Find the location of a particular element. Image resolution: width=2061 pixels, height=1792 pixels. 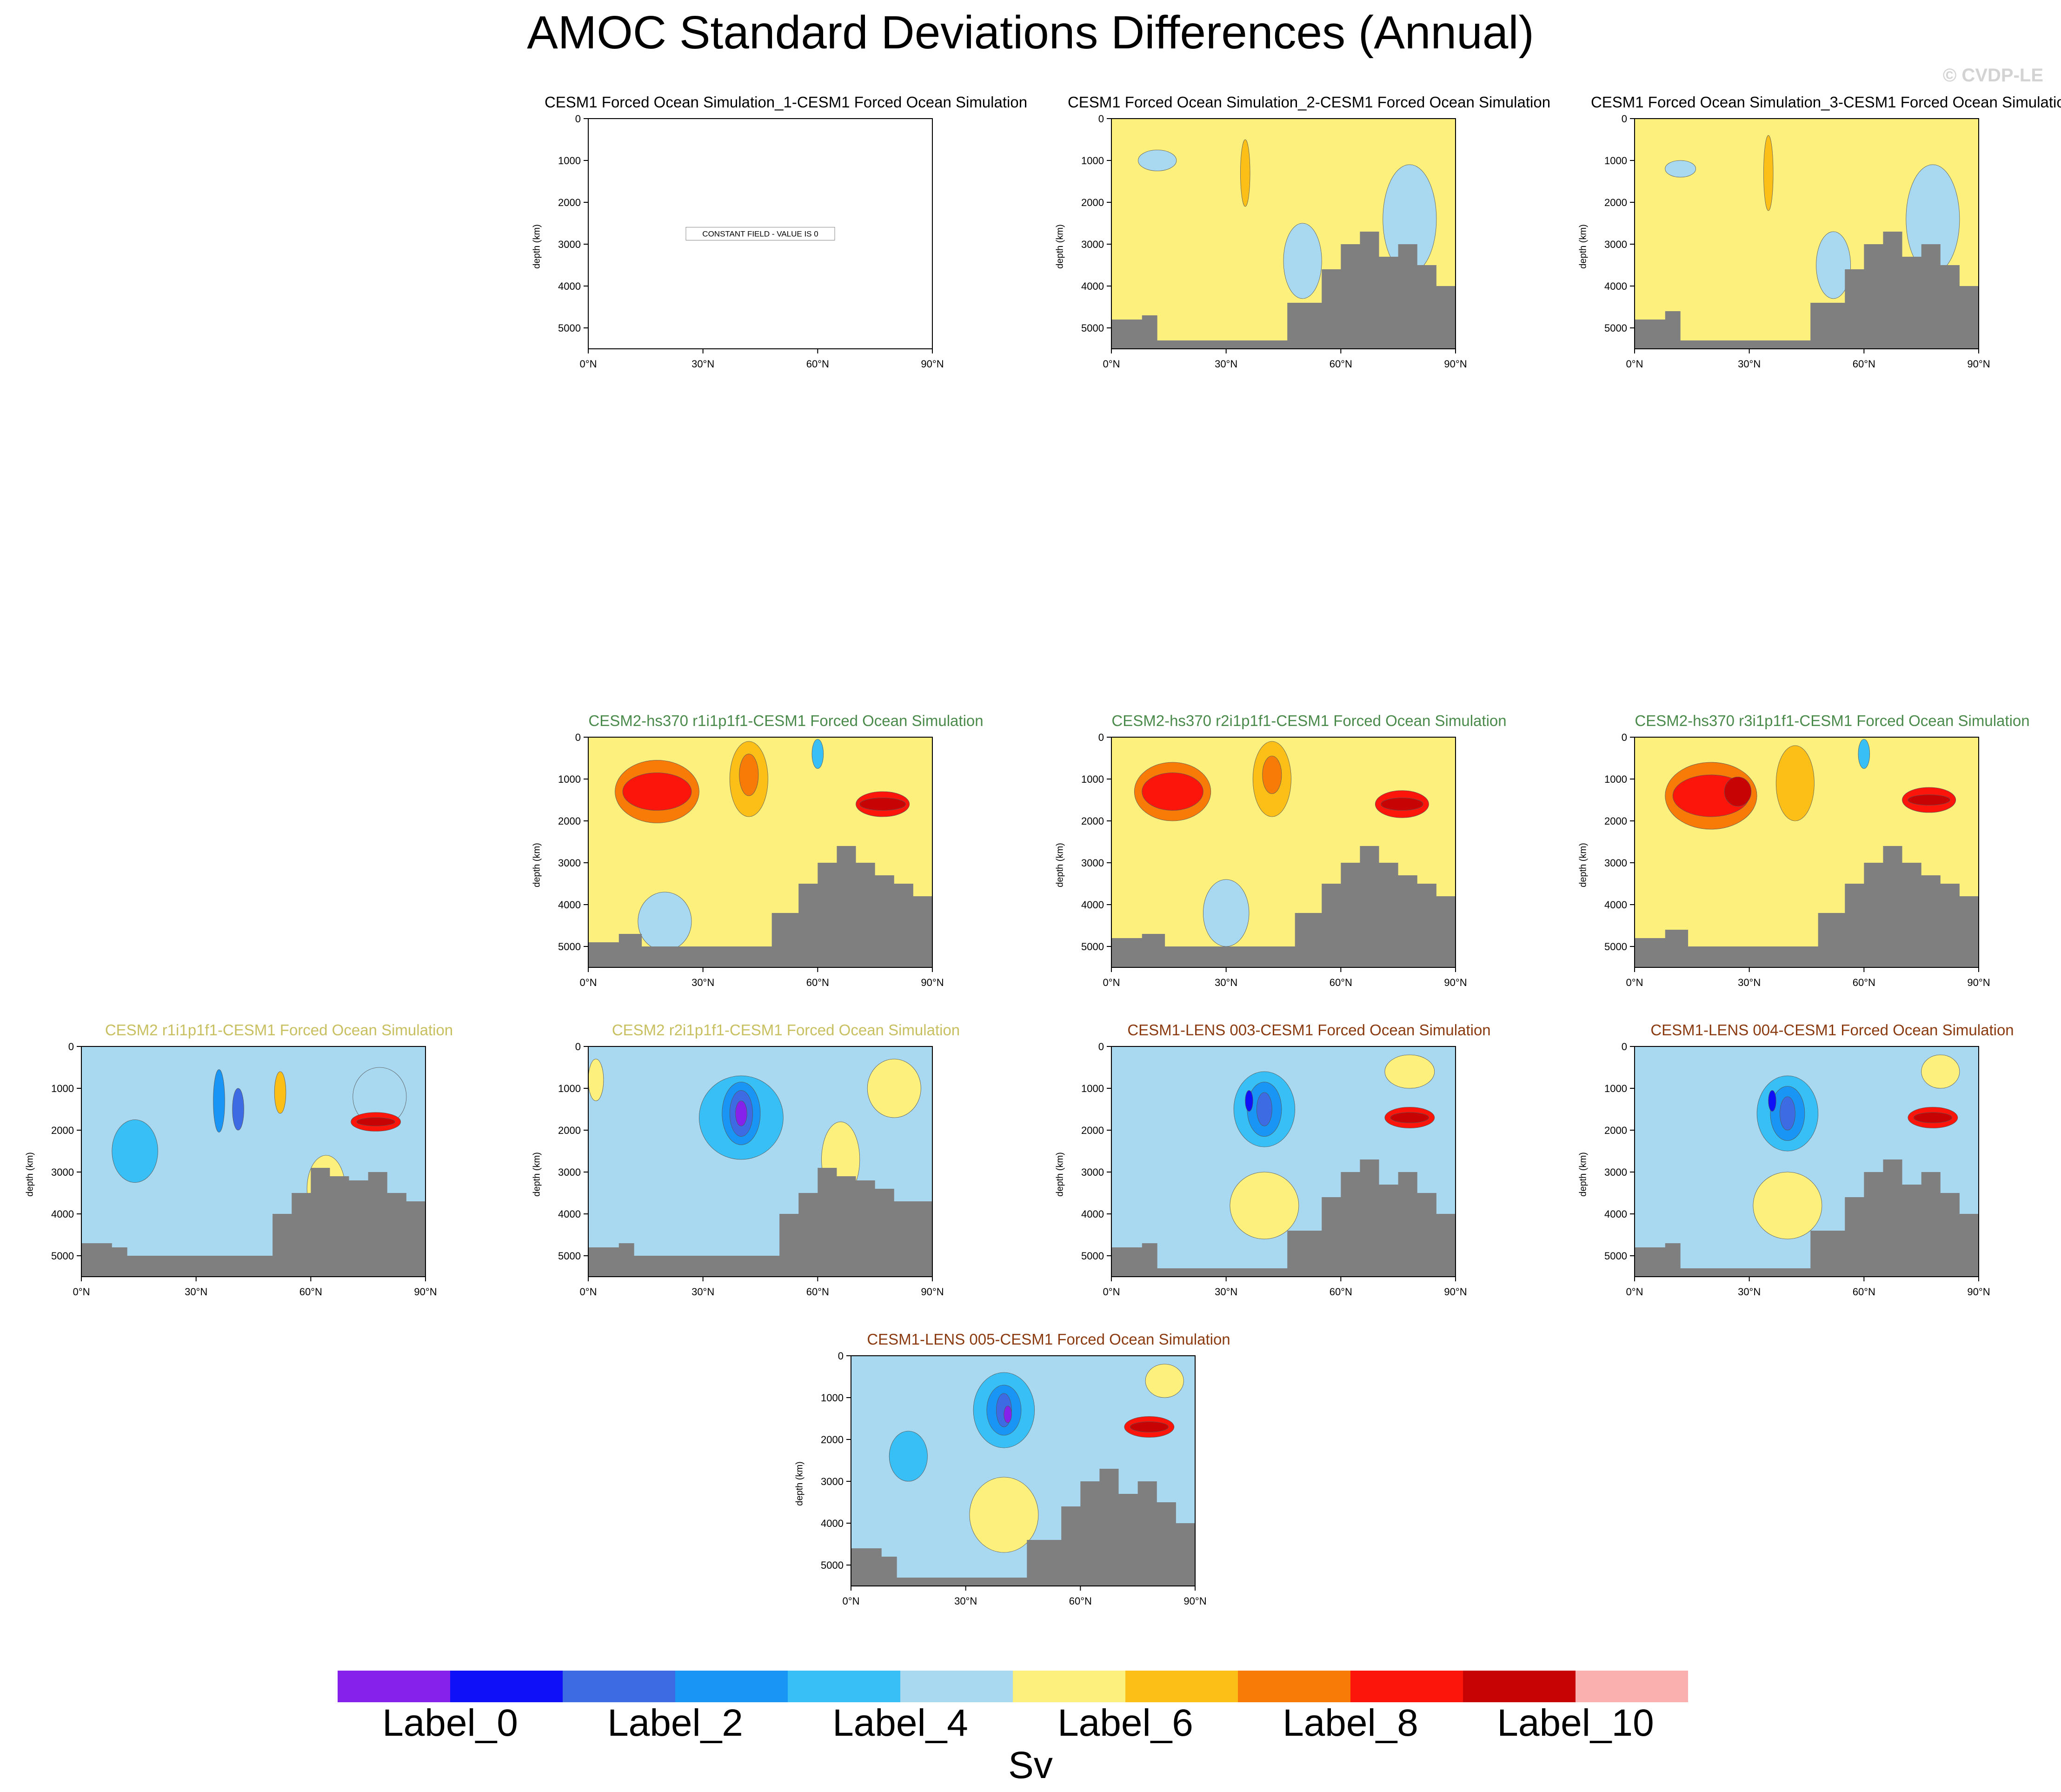

colorbar-label: Label_8 is located at coordinates (1350, 1723).